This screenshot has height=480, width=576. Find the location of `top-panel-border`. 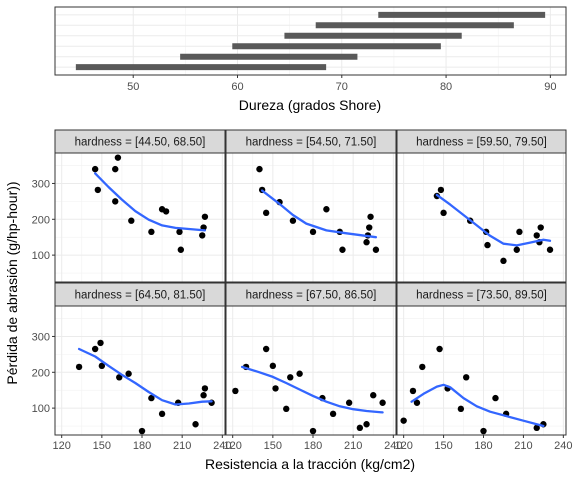

top-panel-border is located at coordinates (310, 41).